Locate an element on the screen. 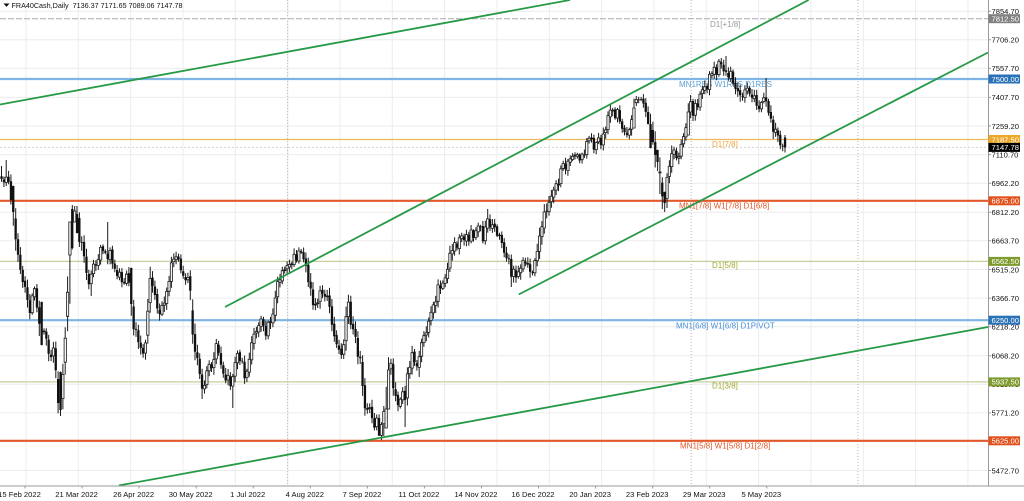 The image size is (1024, 501). svg-text: 30 May 2022 is located at coordinates (191, 494).